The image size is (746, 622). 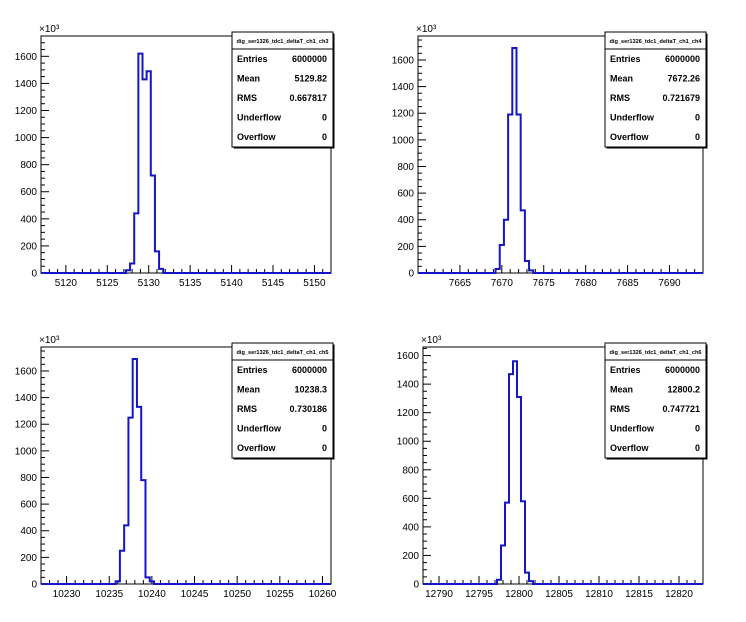 I want to click on stats-value: 5129.82, so click(x=310, y=78).